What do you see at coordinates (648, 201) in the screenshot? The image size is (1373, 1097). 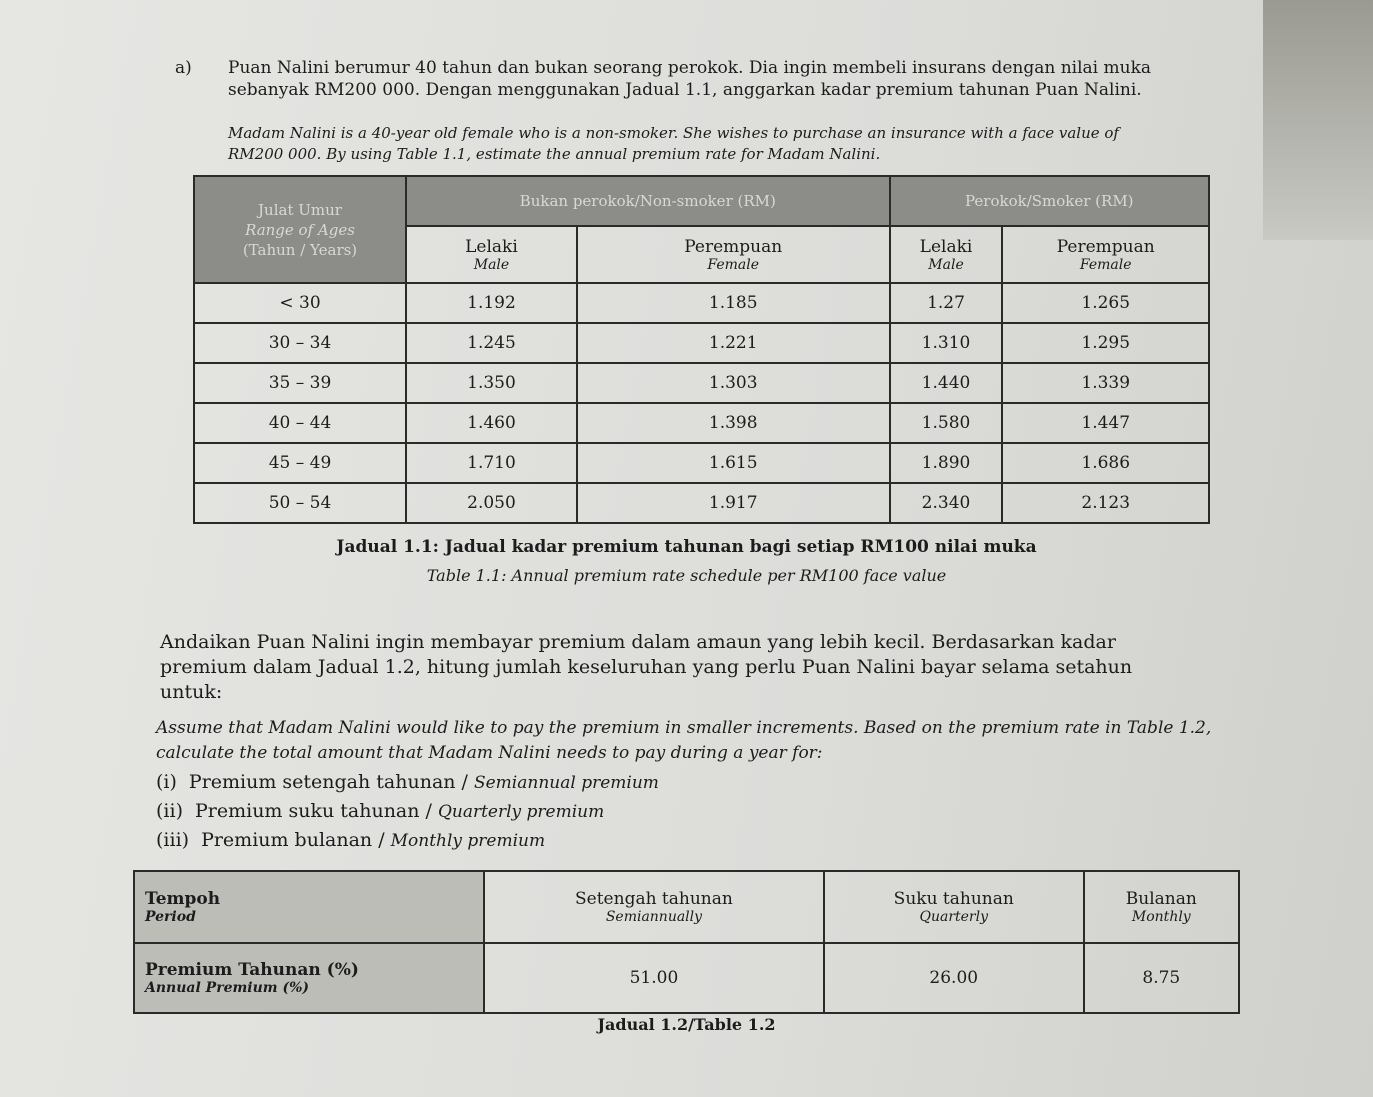 I see `nonsmoker-header: Bukan perokok/Non-smoker (RM)` at bounding box center [648, 201].